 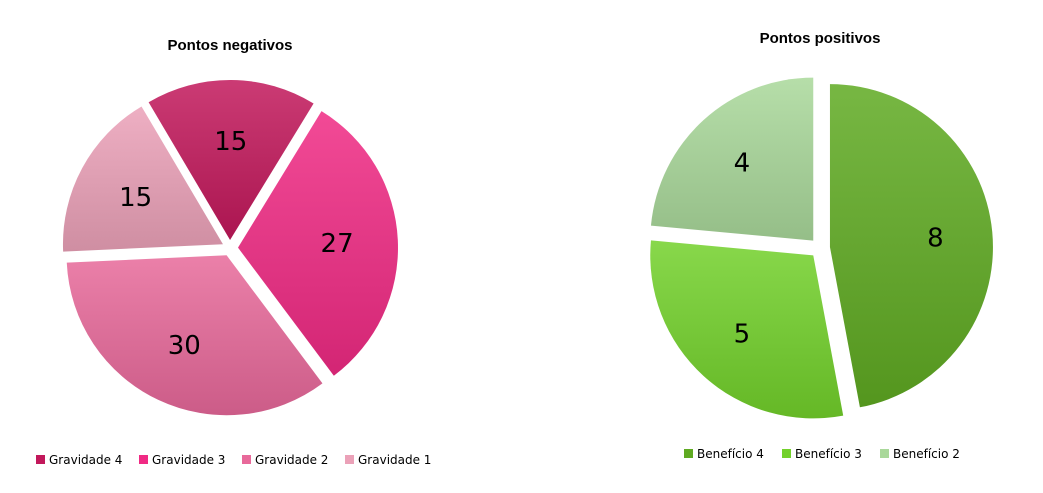 I want to click on legend-label: Benefício 4, so click(x=730, y=454).